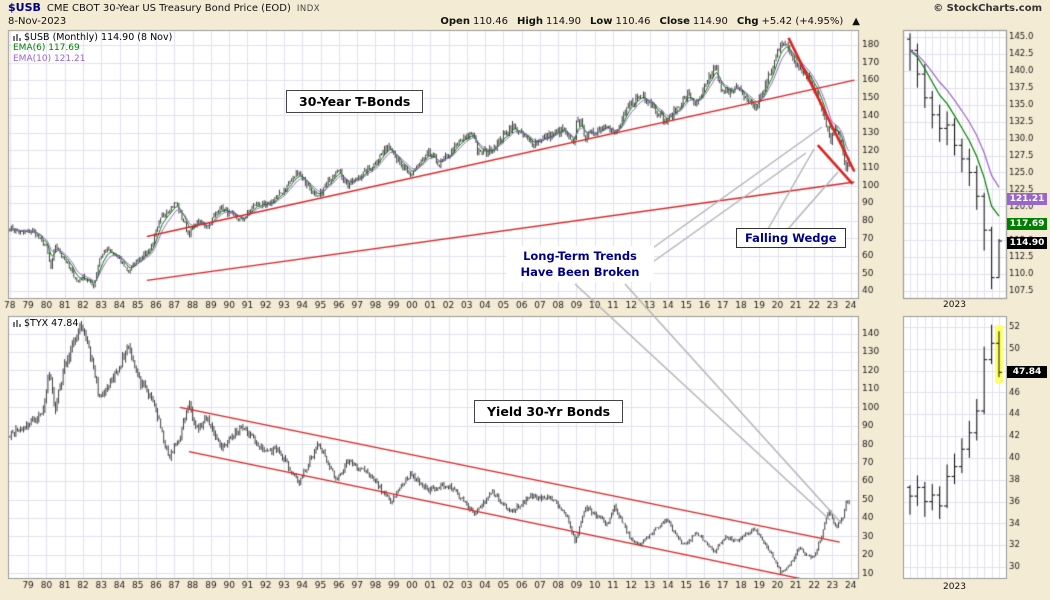  What do you see at coordinates (791, 238) in the screenshot?
I see `falling-wedge-annotation-label: Falling Wedge` at bounding box center [791, 238].